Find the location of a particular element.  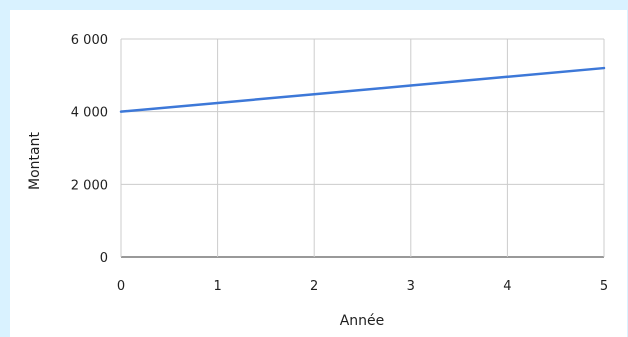

x-tick-label: 1 is located at coordinates (217, 286).